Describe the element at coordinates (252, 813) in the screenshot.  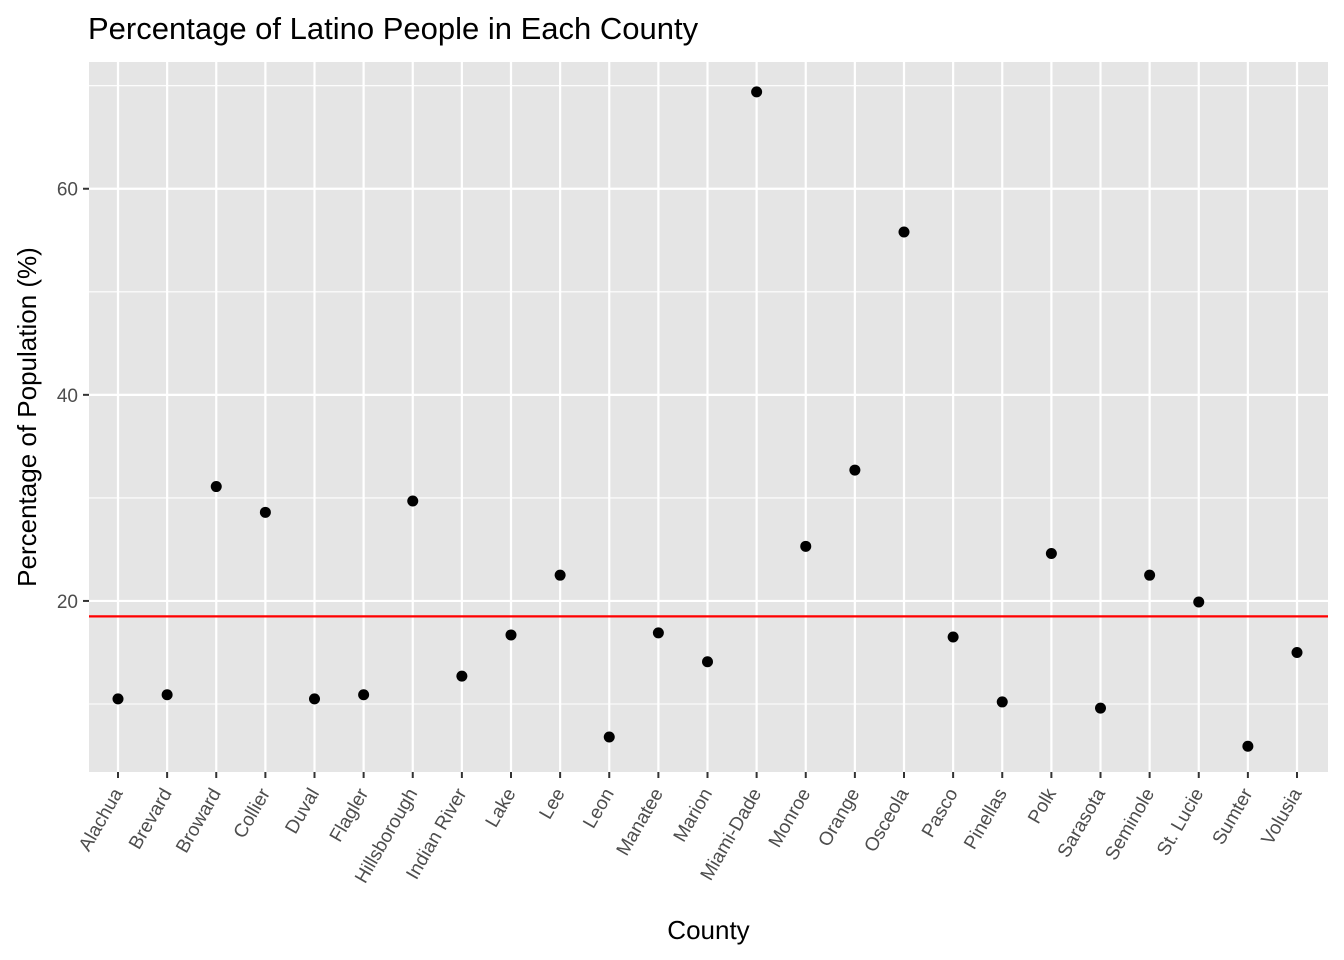
I see `x-tick-label: Collier` at that location.